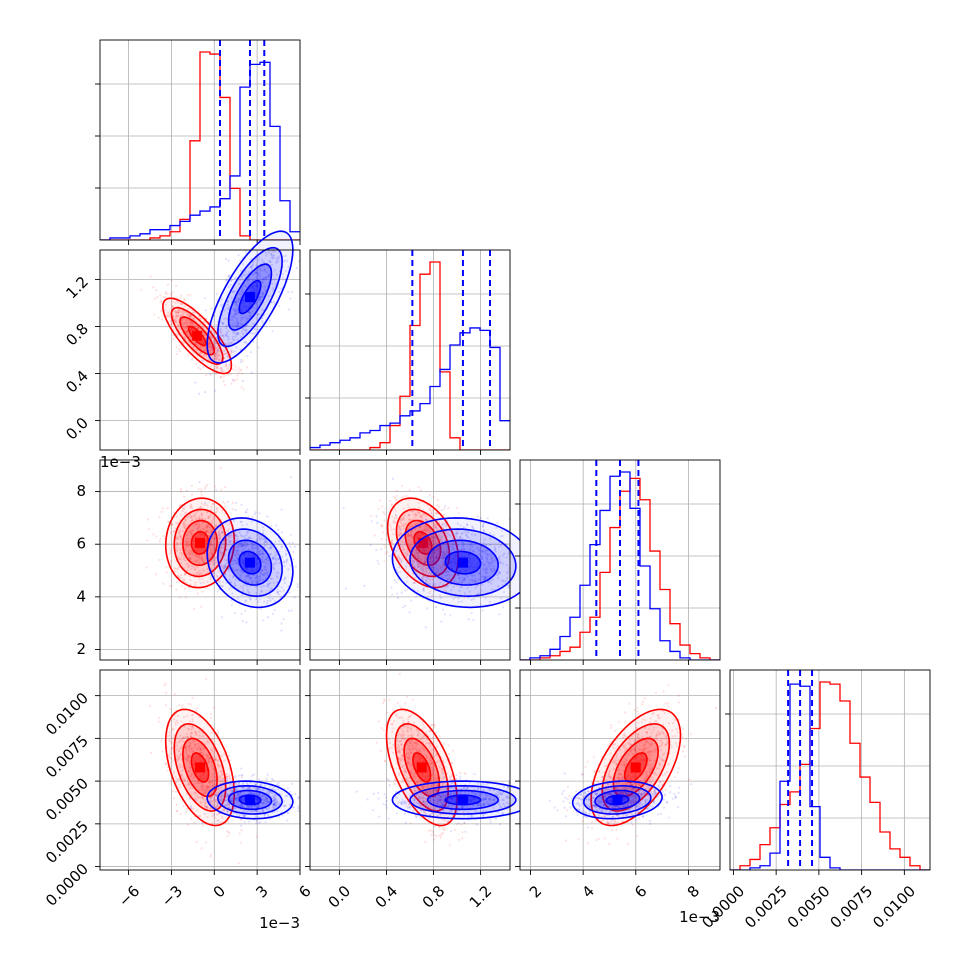  What do you see at coordinates (250, 297) in the screenshot?
I see `density-peak` at bounding box center [250, 297].